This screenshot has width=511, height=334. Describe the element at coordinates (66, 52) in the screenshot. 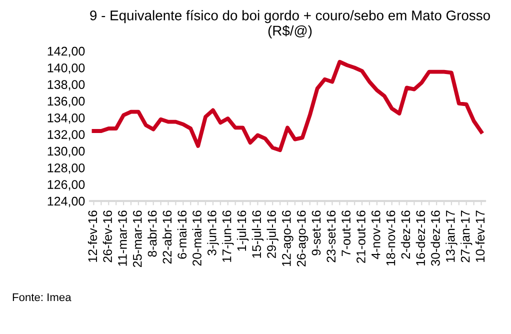

I see `y-tick-label: 142,00` at that location.